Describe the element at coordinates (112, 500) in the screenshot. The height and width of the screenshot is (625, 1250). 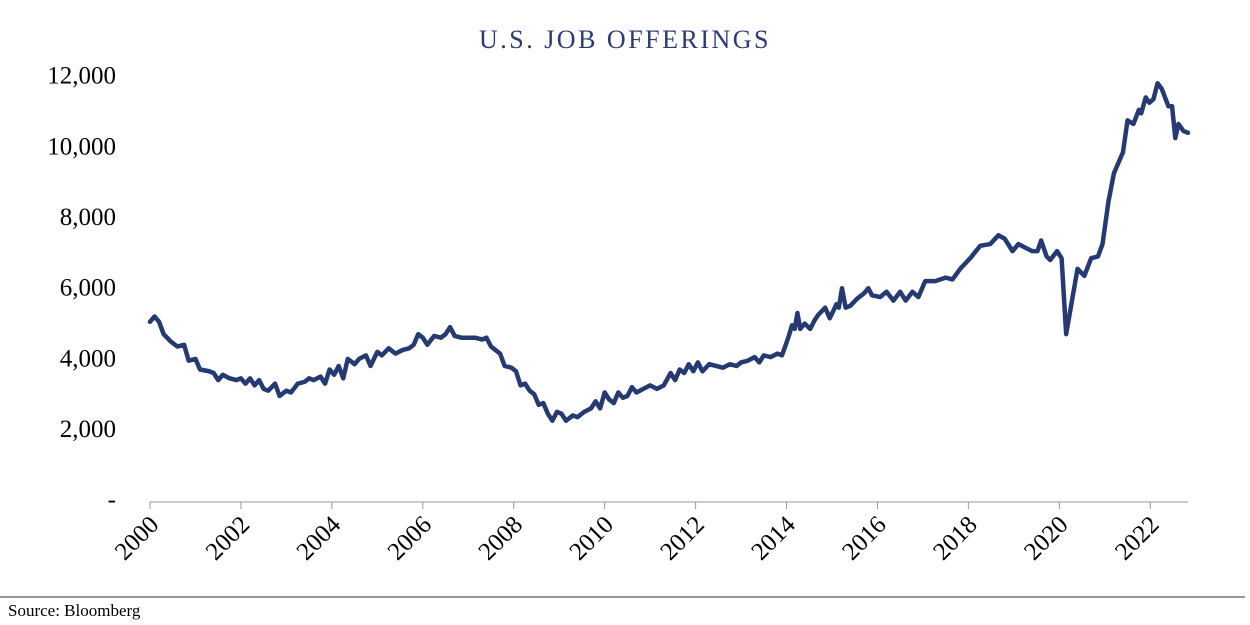
I see `y-tick-label: -` at that location.